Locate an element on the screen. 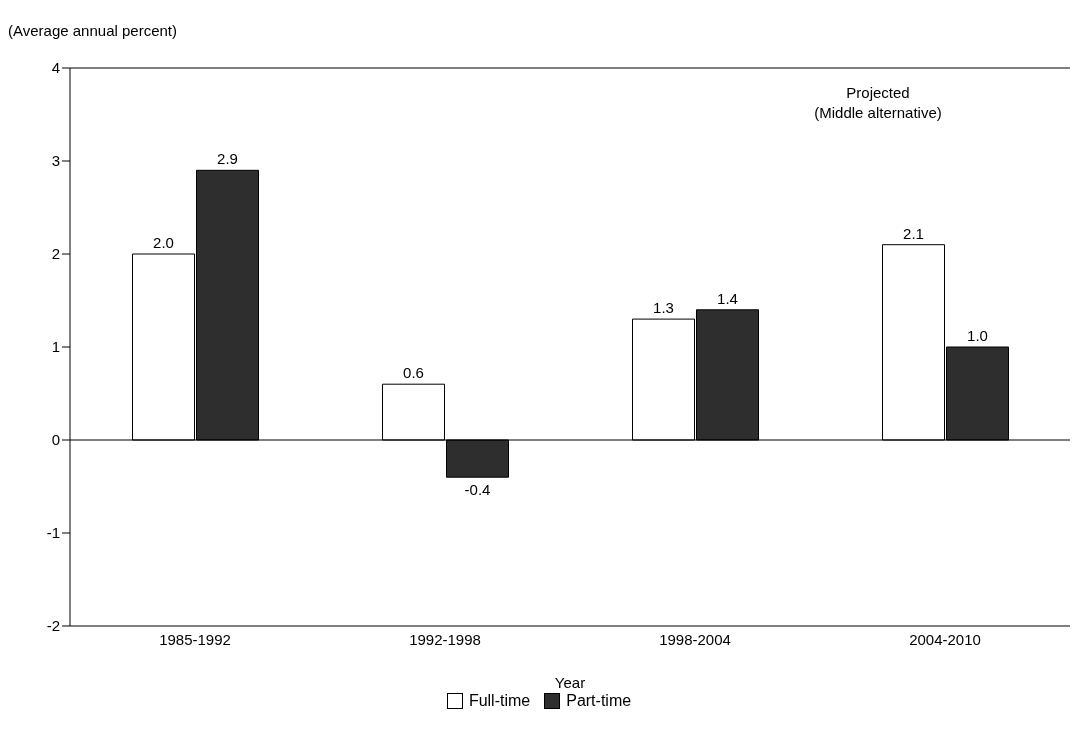 This screenshot has width=1082, height=729. y-tick-label: 1 is located at coordinates (55, 347).